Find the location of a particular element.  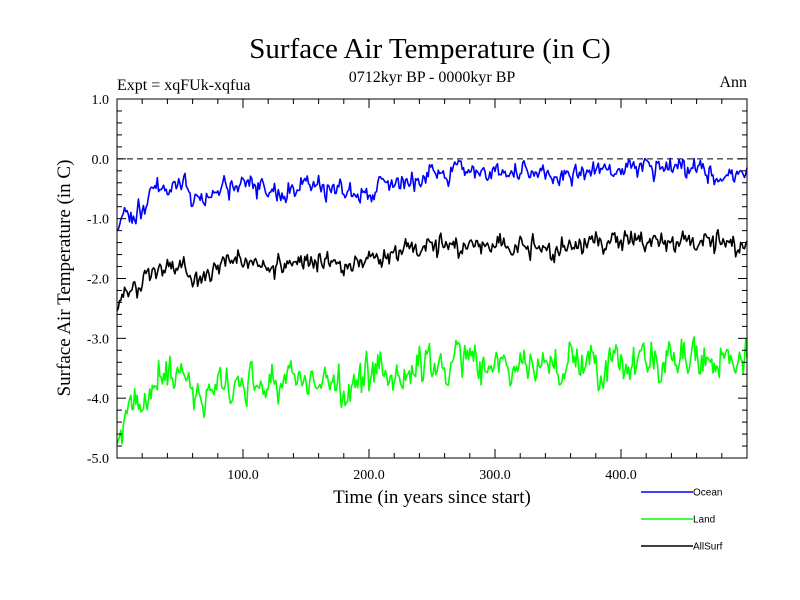

chart-subtitle: 0712kyr BP - 0000kyr BP is located at coordinates (432, 77).